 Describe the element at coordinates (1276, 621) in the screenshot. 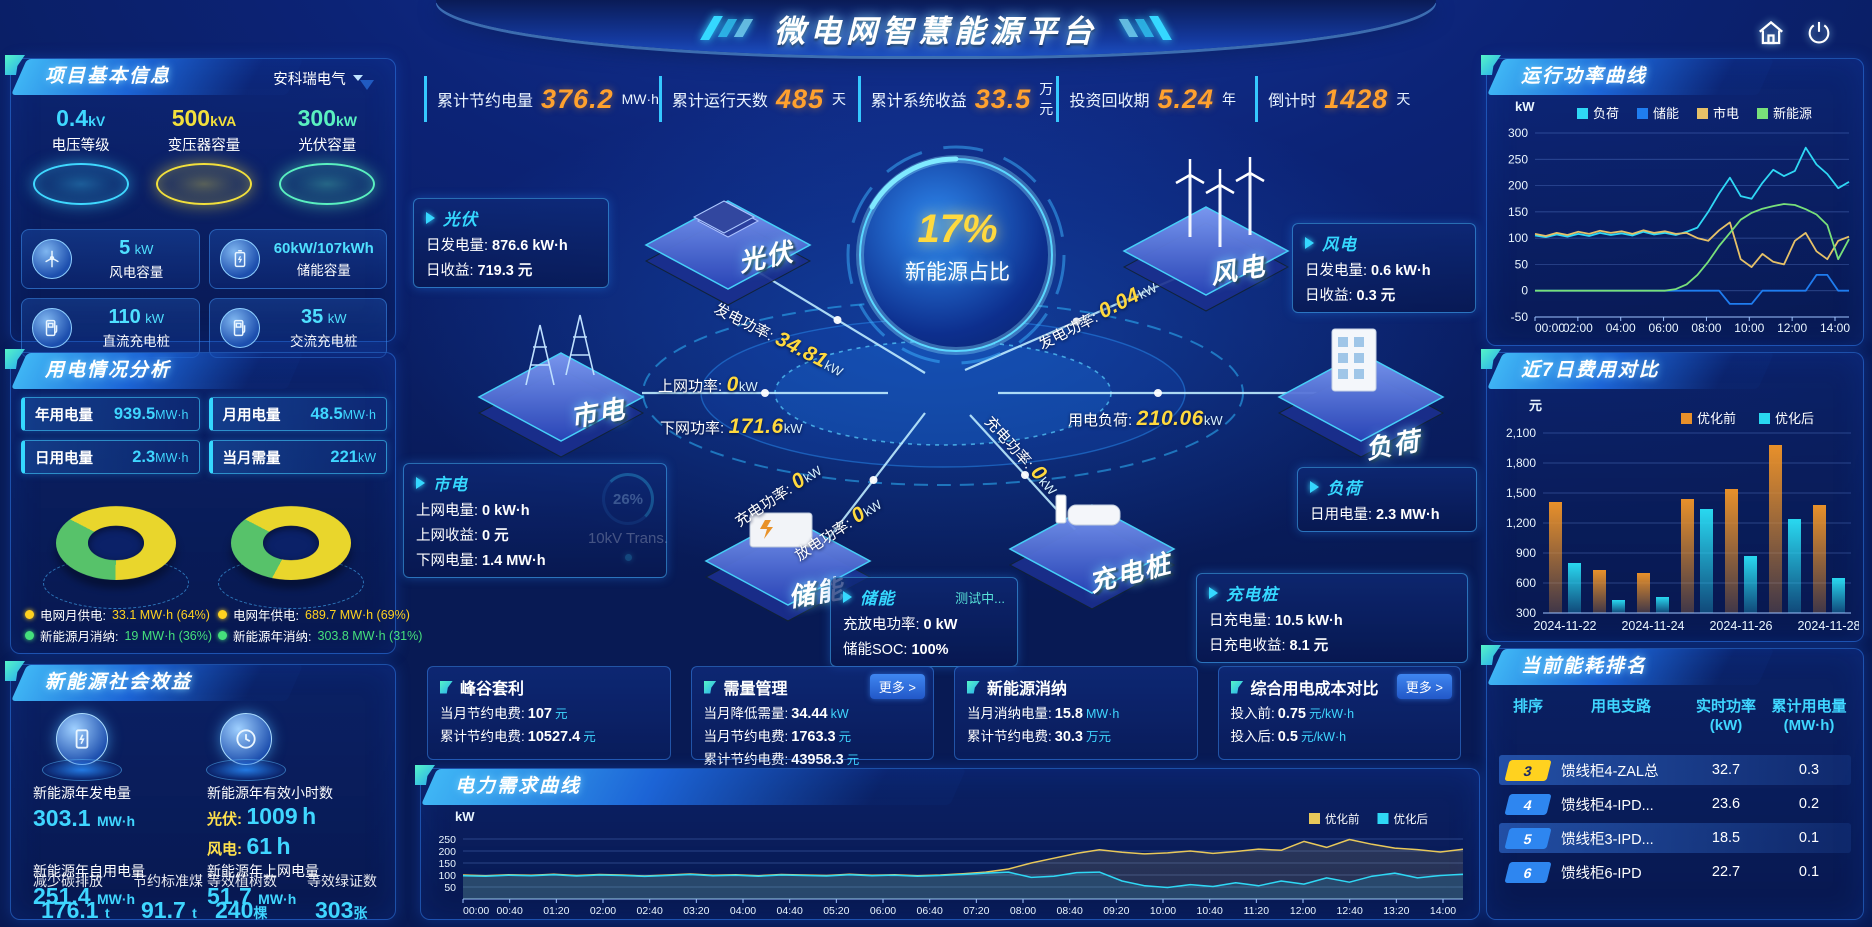

I see `info-row: 日充电量: 10.5 kW·h` at that location.